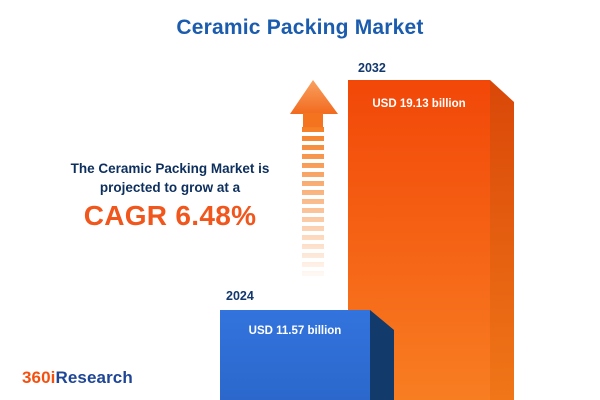 The height and width of the screenshot is (400, 600). What do you see at coordinates (295, 331) in the screenshot?
I see `value-label-2024: USD 11.57 billion` at bounding box center [295, 331].